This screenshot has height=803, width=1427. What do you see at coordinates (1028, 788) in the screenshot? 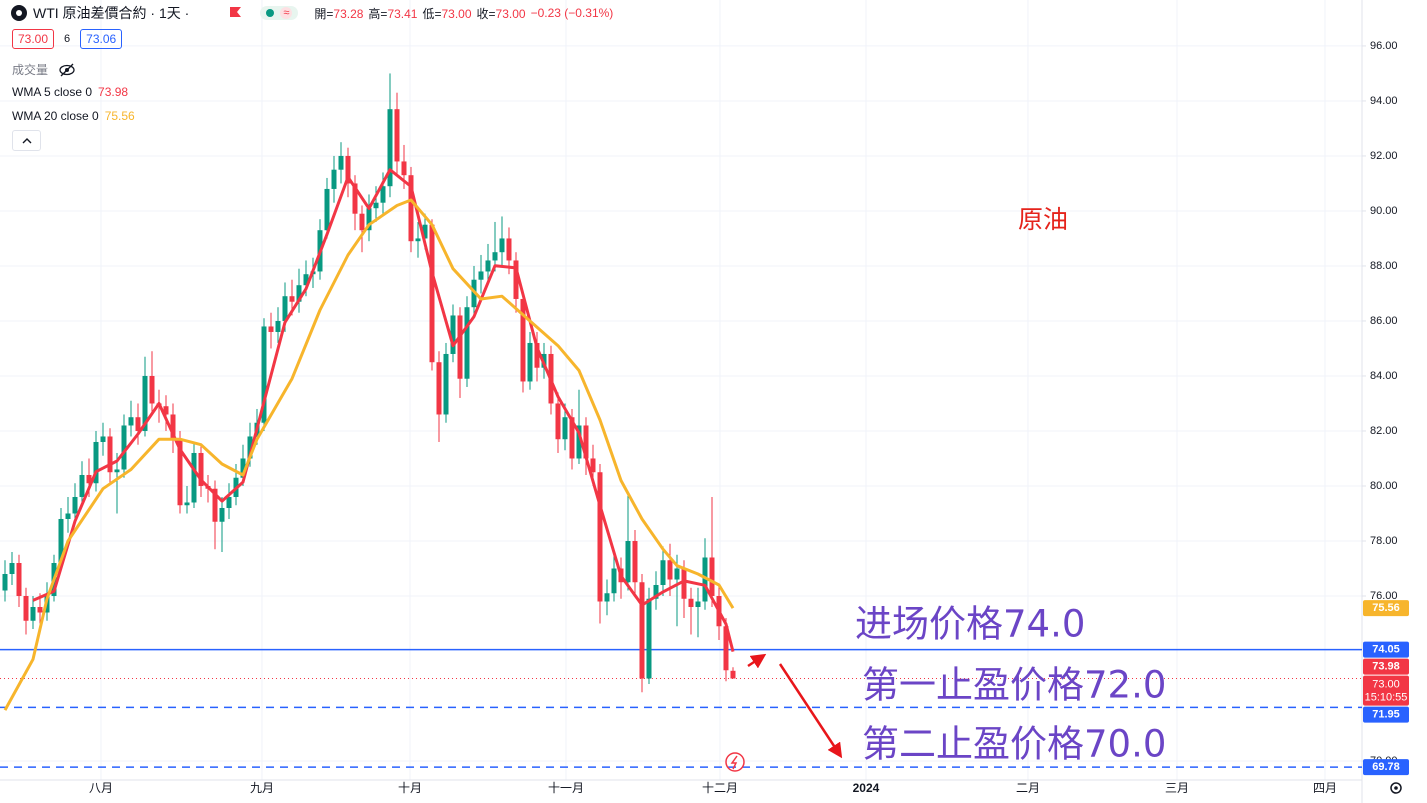
I see `x-tick-label: 二月` at bounding box center [1028, 788].